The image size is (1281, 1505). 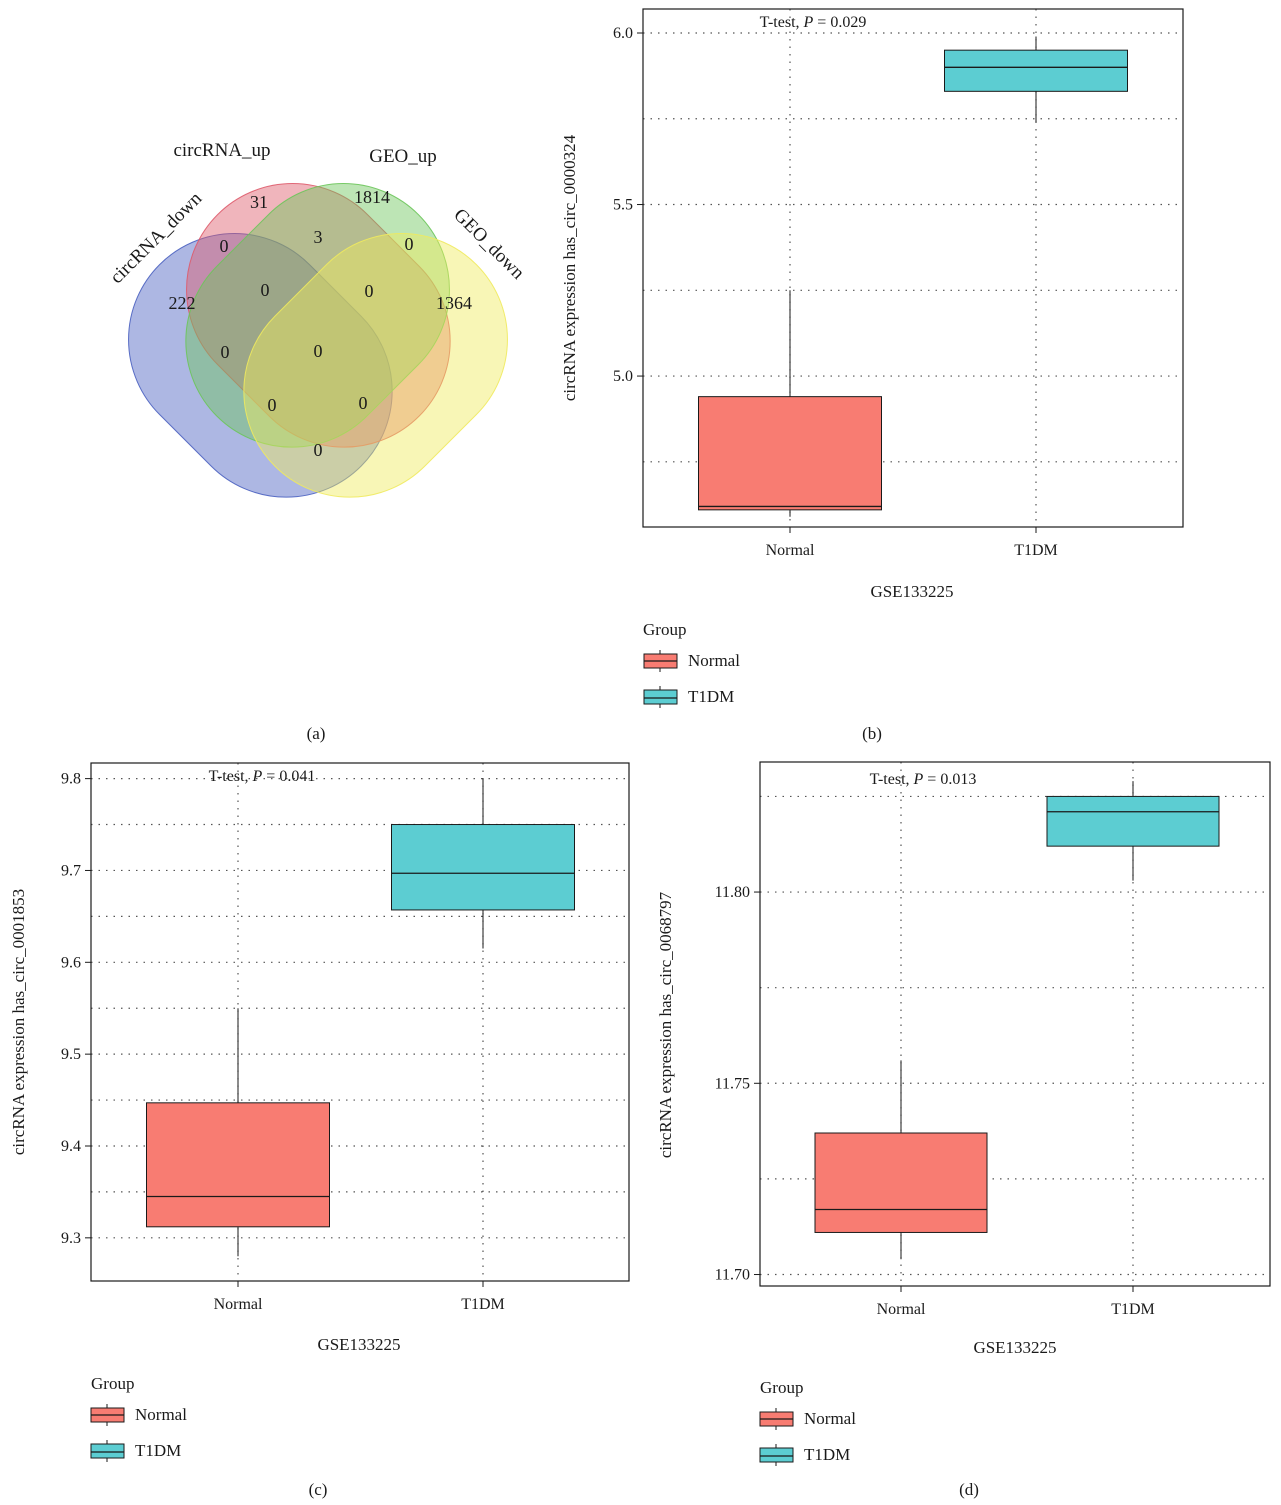 I want to click on venn-count: 3, so click(x=318, y=237).